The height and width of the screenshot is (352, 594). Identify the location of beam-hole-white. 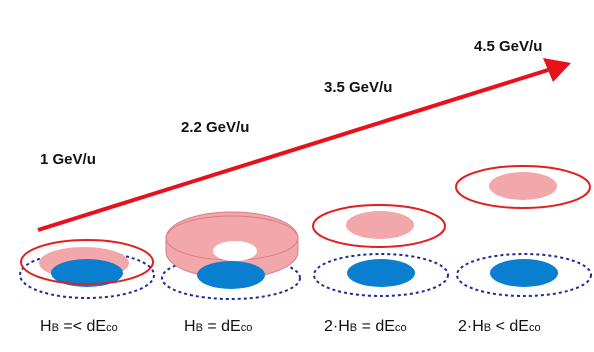
(235, 251).